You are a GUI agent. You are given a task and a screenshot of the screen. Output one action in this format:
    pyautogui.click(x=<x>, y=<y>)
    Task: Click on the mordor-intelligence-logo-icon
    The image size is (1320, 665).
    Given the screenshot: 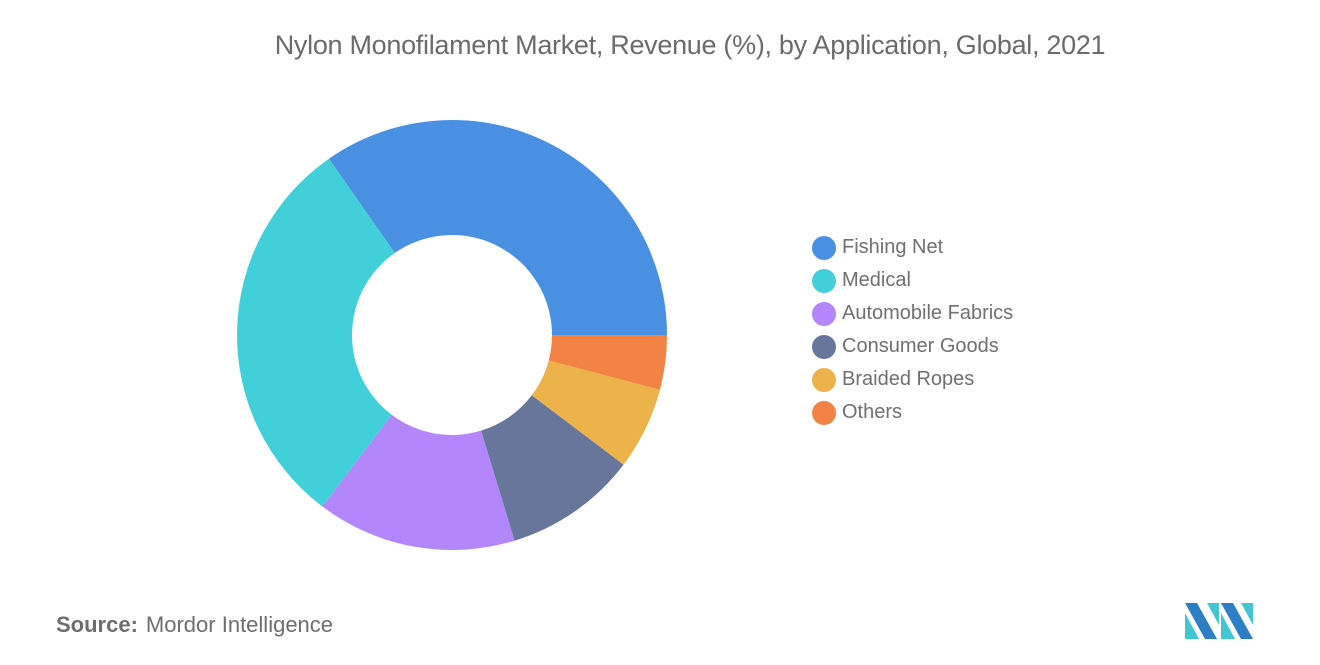 What is the action you would take?
    pyautogui.click(x=1219, y=621)
    